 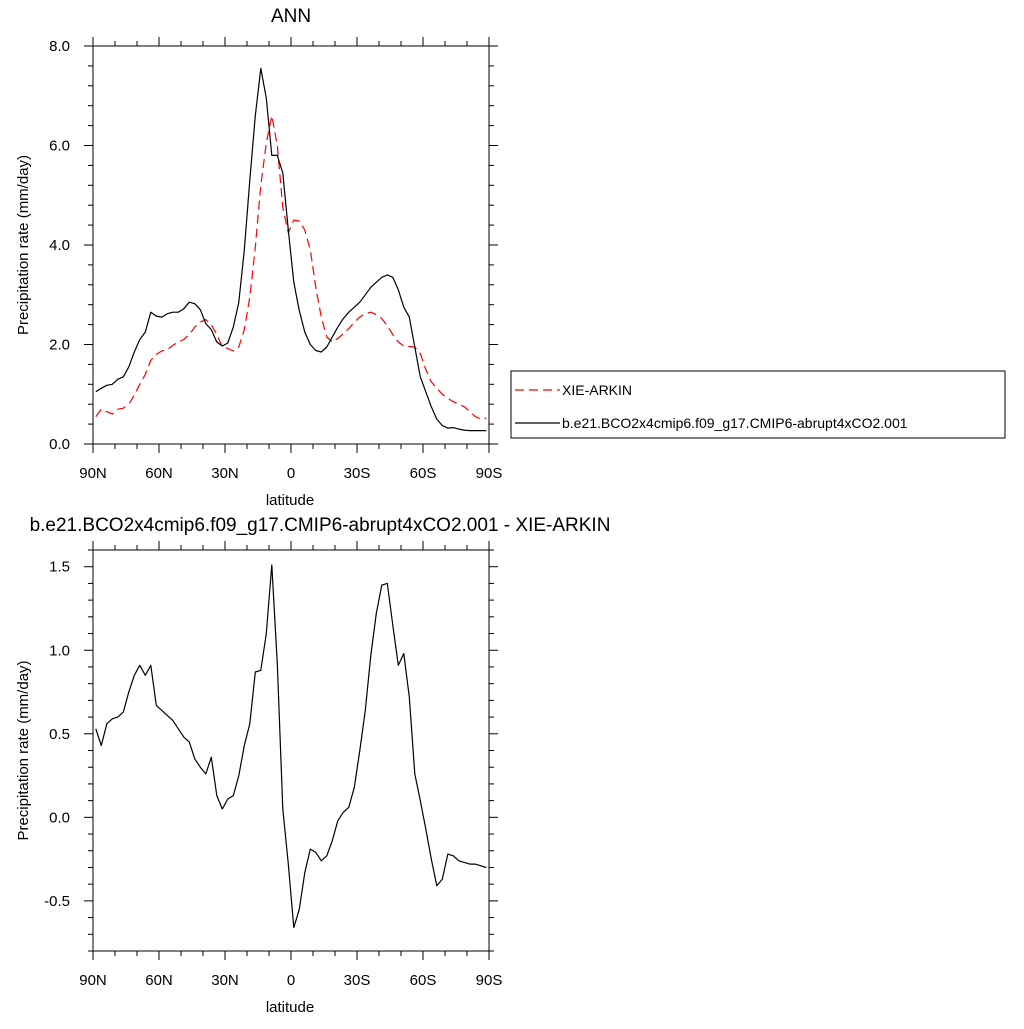 What do you see at coordinates (59, 734) in the screenshot?
I see `y-tick-label: 0.5` at bounding box center [59, 734].